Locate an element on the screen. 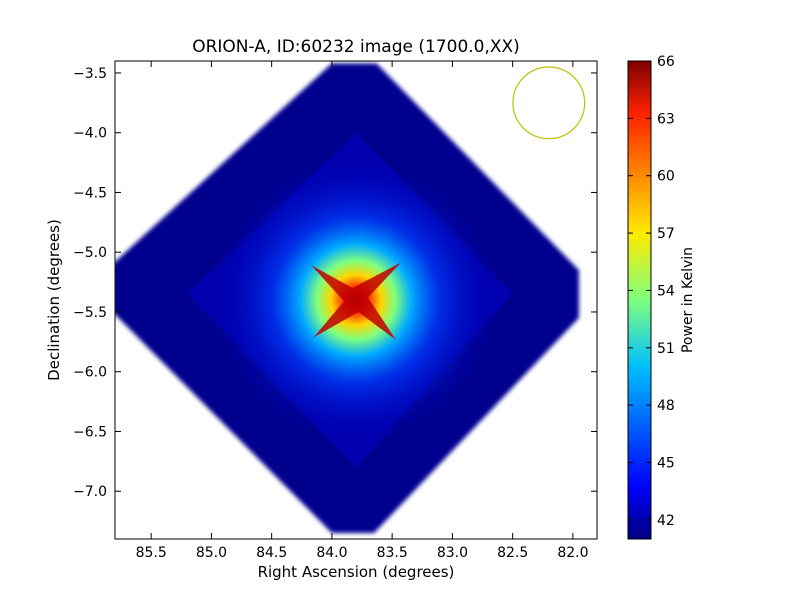 Image resolution: width=800 pixels, height=600 pixels. y-tick-label: −3.5 is located at coordinates (90, 74).